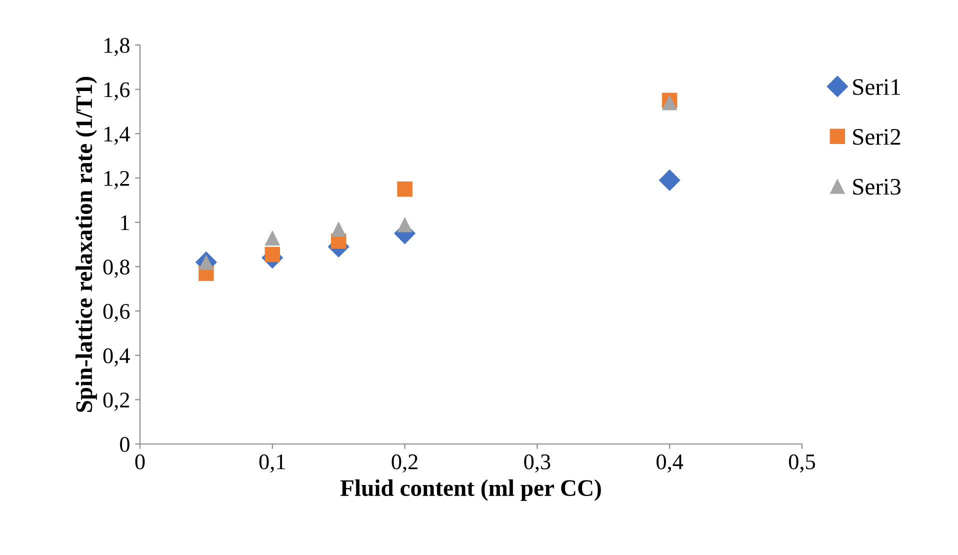  What do you see at coordinates (125, 222) in the screenshot?
I see `y-tick-label: 1` at bounding box center [125, 222].